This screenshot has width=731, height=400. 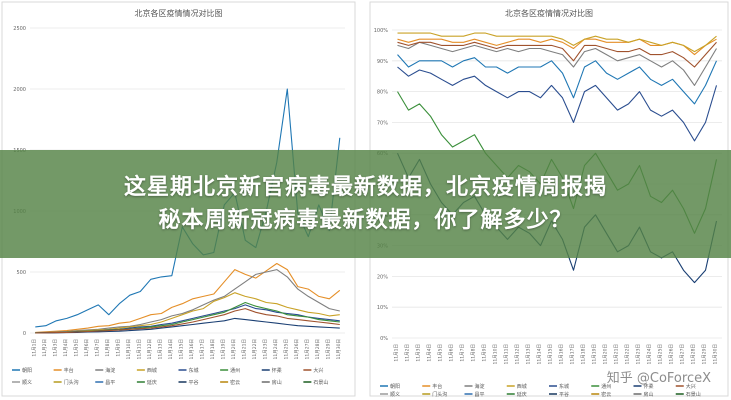 I want to click on y-tick-label: 0%, so click(x=384, y=339).